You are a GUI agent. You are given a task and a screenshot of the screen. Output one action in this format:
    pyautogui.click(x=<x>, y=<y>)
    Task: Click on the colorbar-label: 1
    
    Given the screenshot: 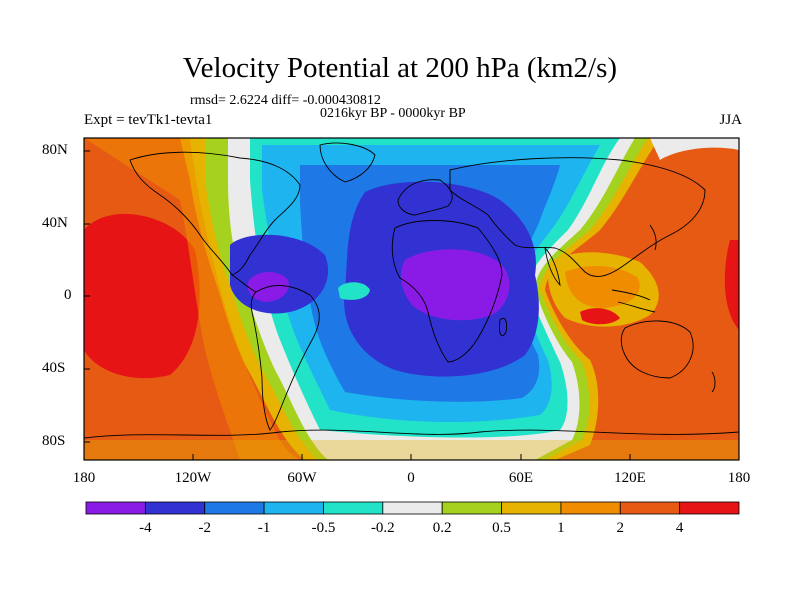 What is the action you would take?
    pyautogui.click(x=561, y=528)
    